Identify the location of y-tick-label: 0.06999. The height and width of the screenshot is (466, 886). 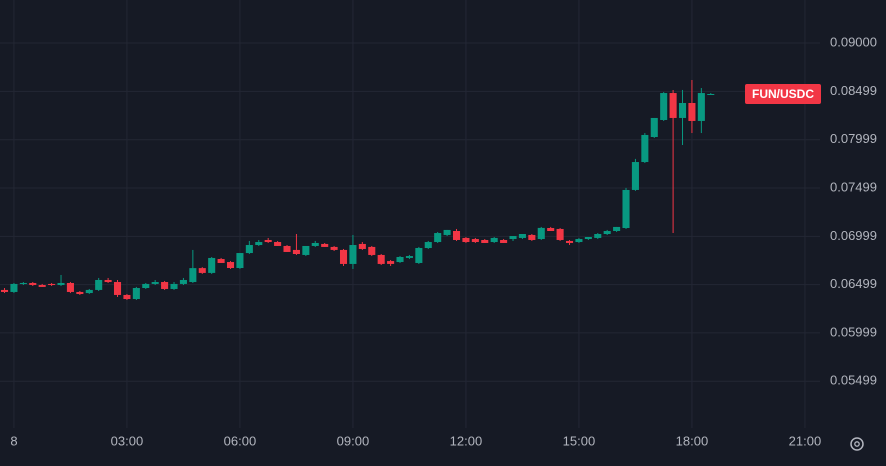
(853, 235).